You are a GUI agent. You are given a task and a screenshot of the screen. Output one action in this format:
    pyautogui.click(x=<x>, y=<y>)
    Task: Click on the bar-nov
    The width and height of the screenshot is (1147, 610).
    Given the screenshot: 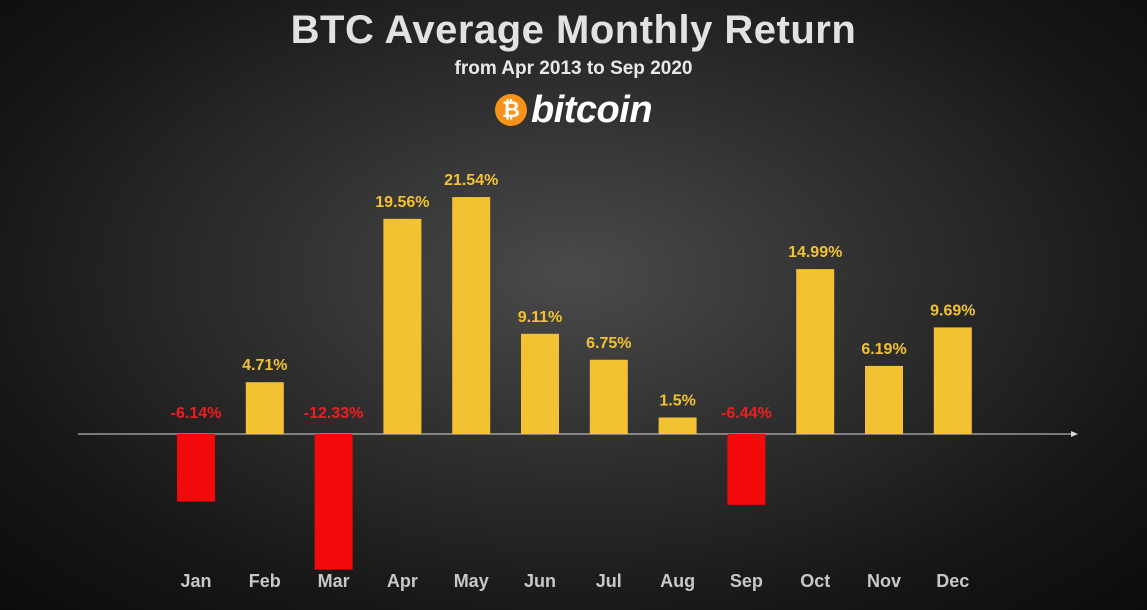 What is the action you would take?
    pyautogui.click(x=884, y=399)
    